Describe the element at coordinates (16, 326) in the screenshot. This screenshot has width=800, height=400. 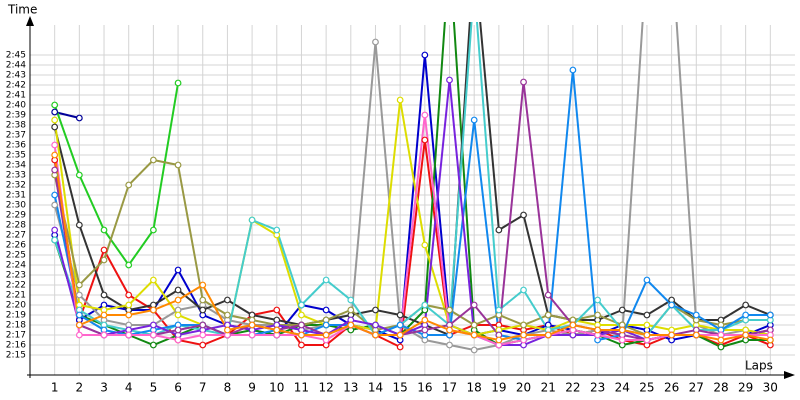
I see `y-tick-label: 2:18` at that location.